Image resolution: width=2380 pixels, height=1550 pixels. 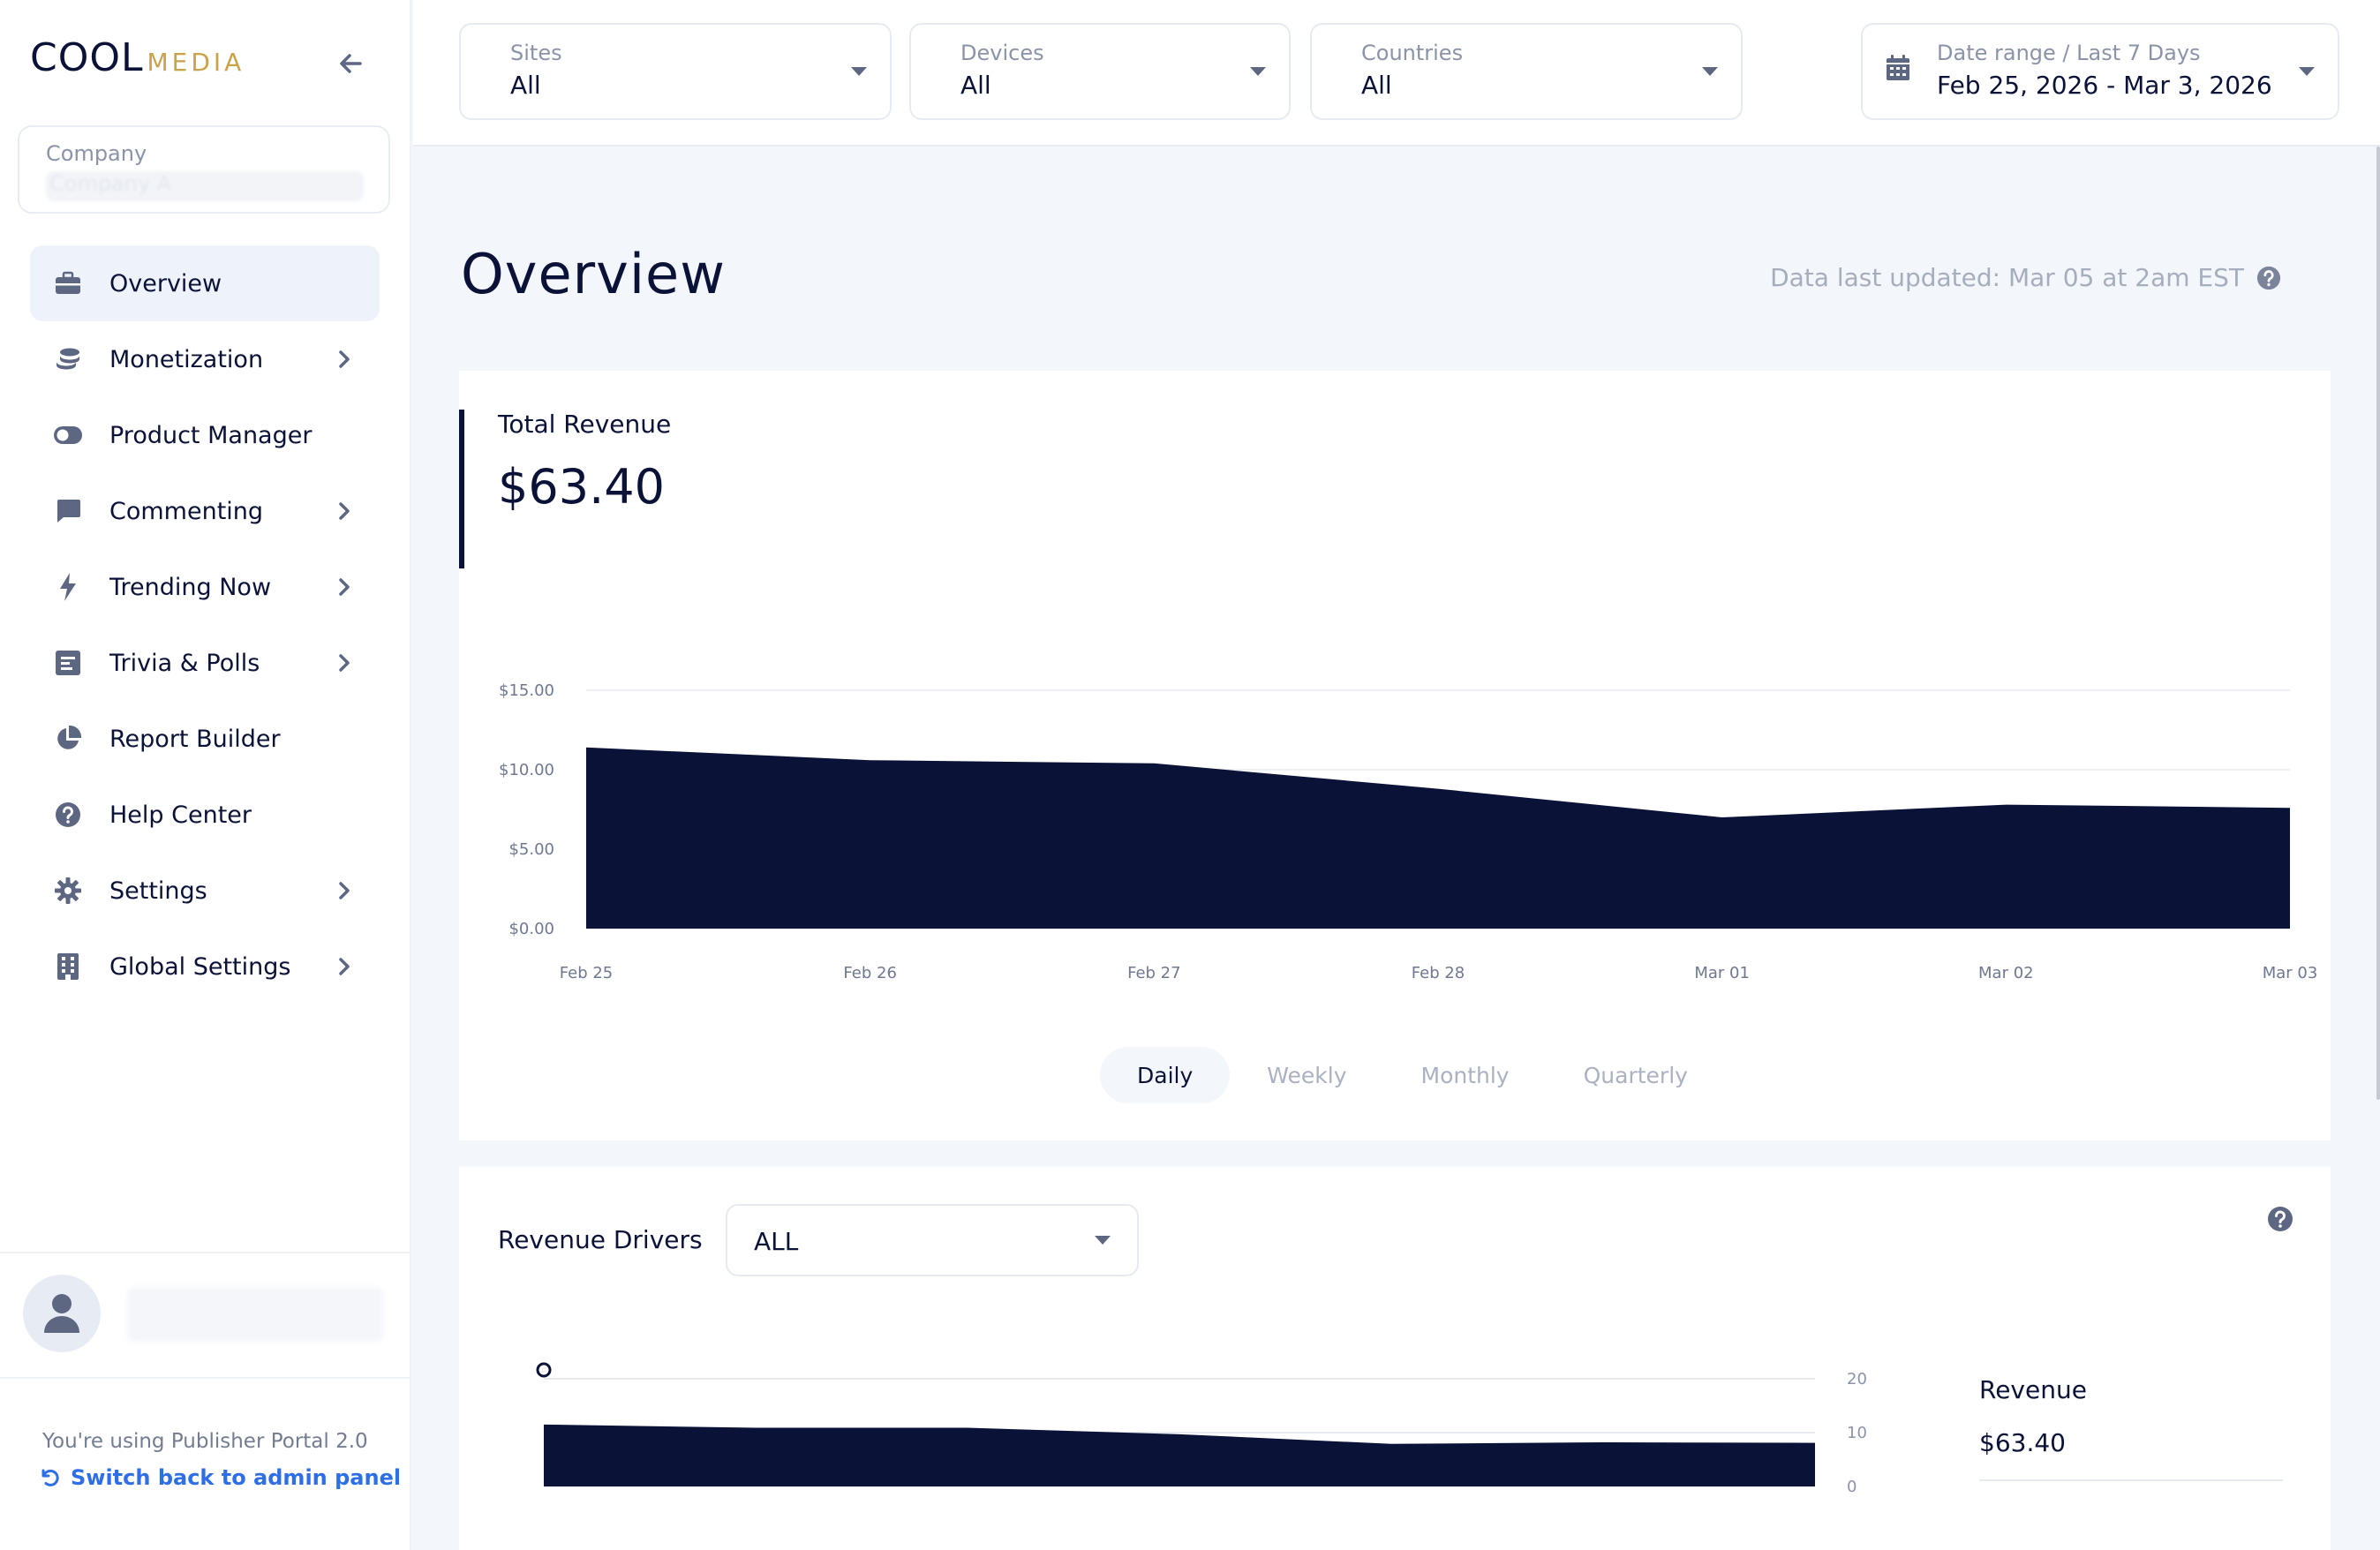 I want to click on total-revenue-value: $63.40, so click(x=581, y=487).